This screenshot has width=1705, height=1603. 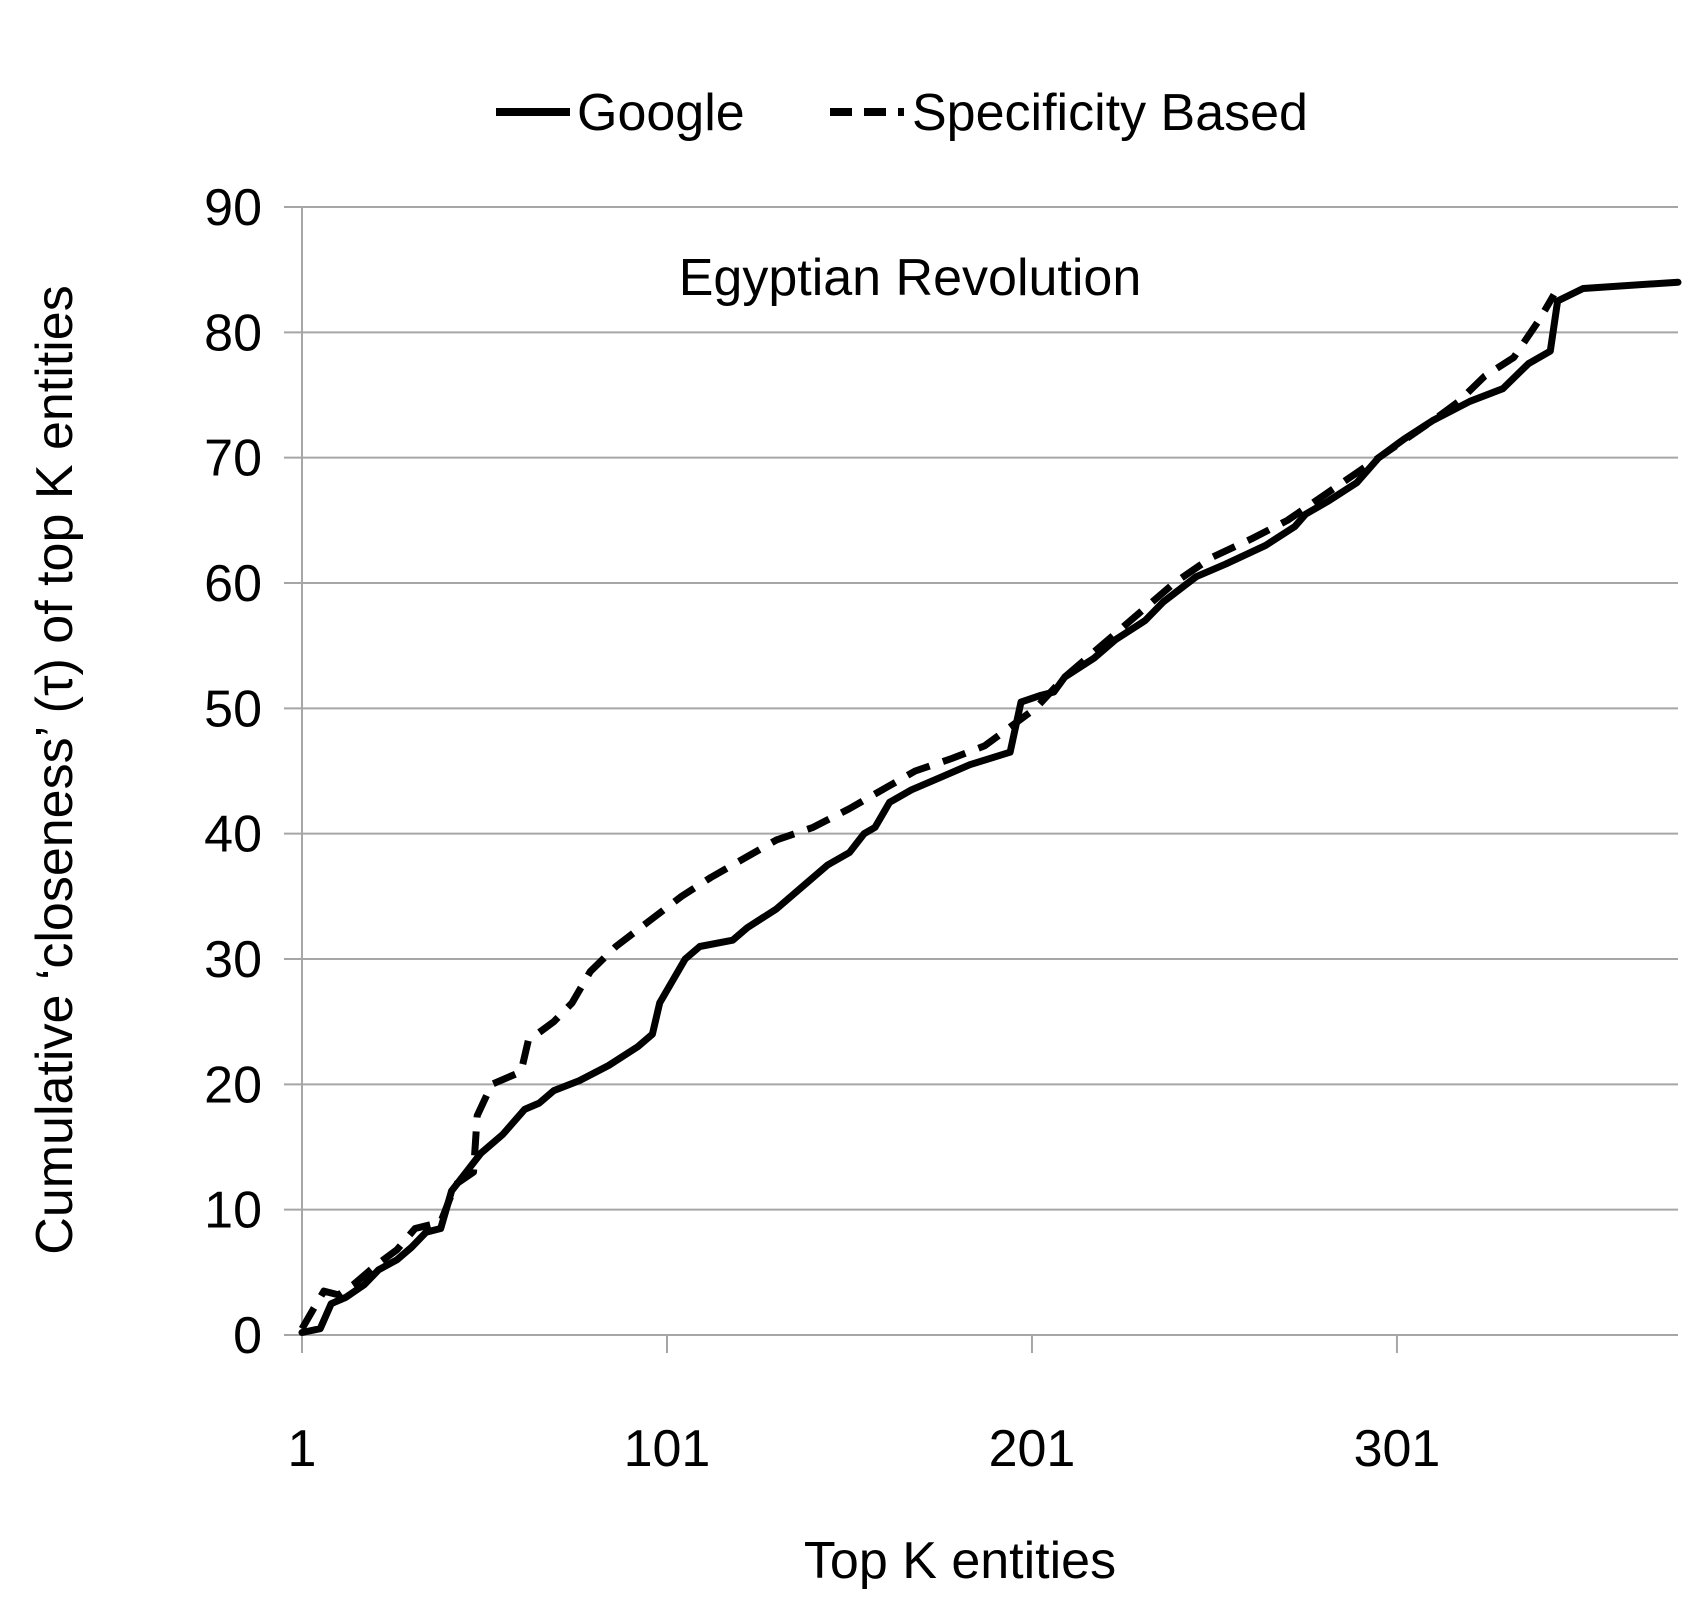 I want to click on y-tick-label: 40, so click(x=233, y=835).